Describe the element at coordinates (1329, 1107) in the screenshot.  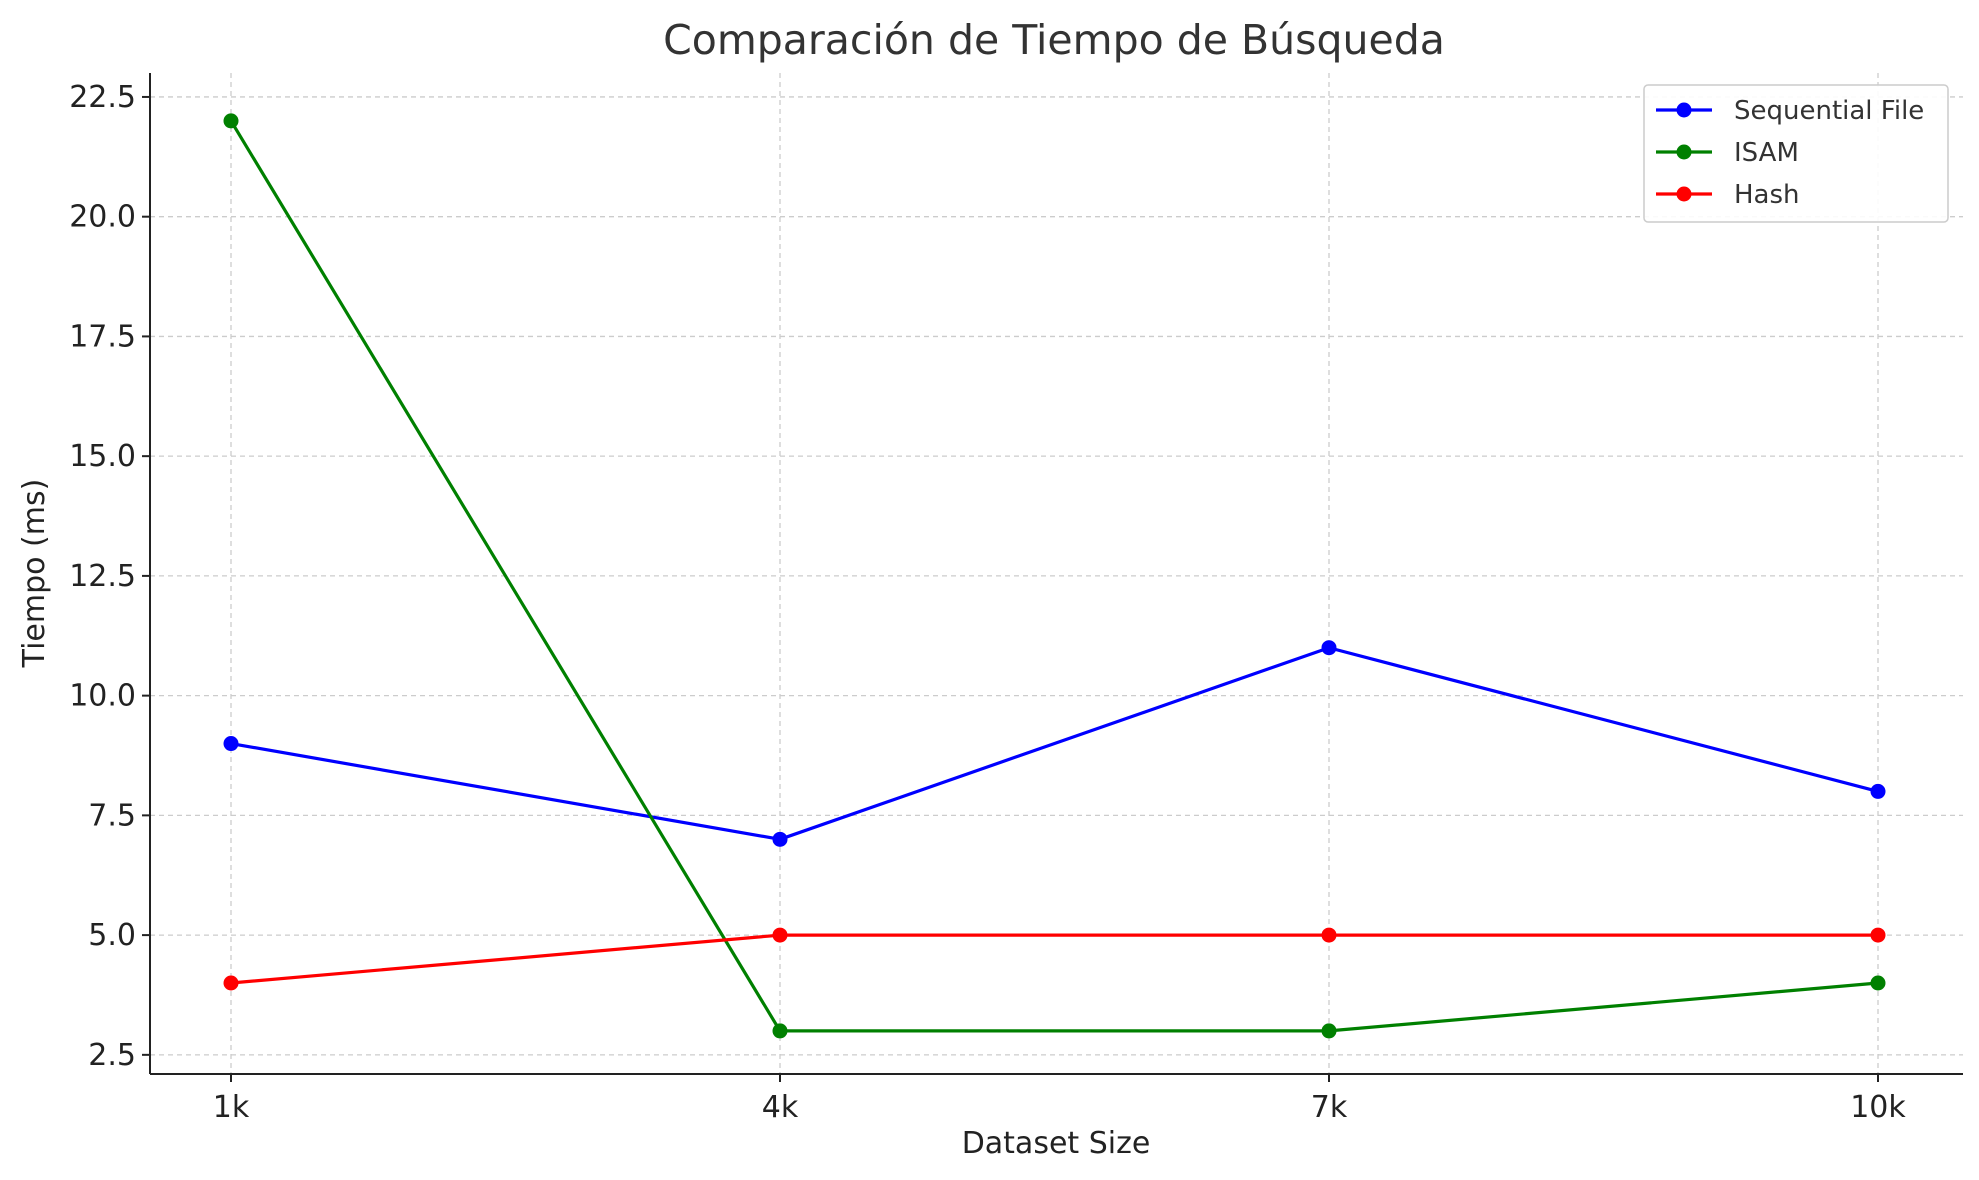
I see `x-tick-label: 7k` at that location.